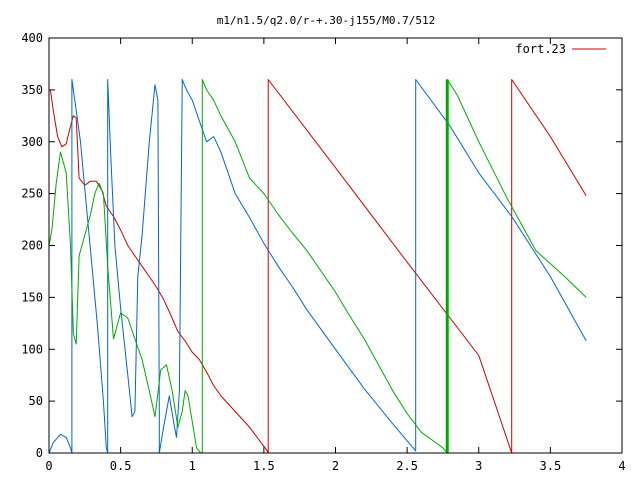 The width and height of the screenshot is (640, 480). What do you see at coordinates (32, 38) in the screenshot?
I see `y-tick-label: 400` at bounding box center [32, 38].